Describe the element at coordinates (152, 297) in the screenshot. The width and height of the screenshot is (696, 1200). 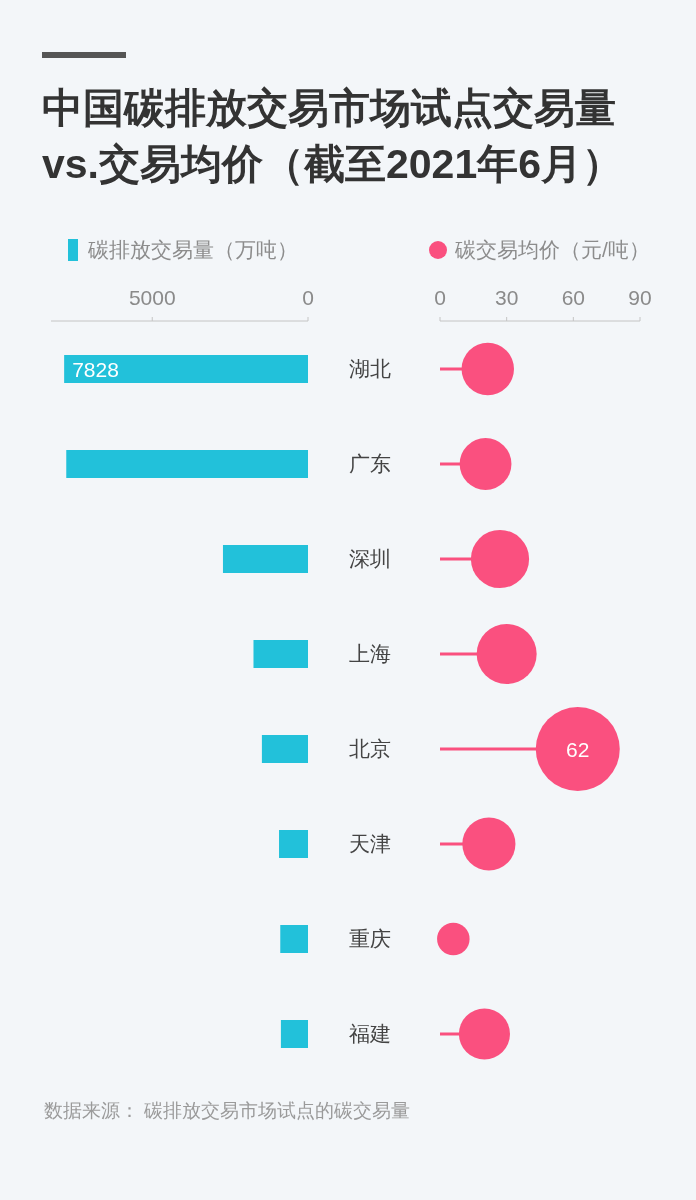
I see `x-tick-label: 5000` at that location.